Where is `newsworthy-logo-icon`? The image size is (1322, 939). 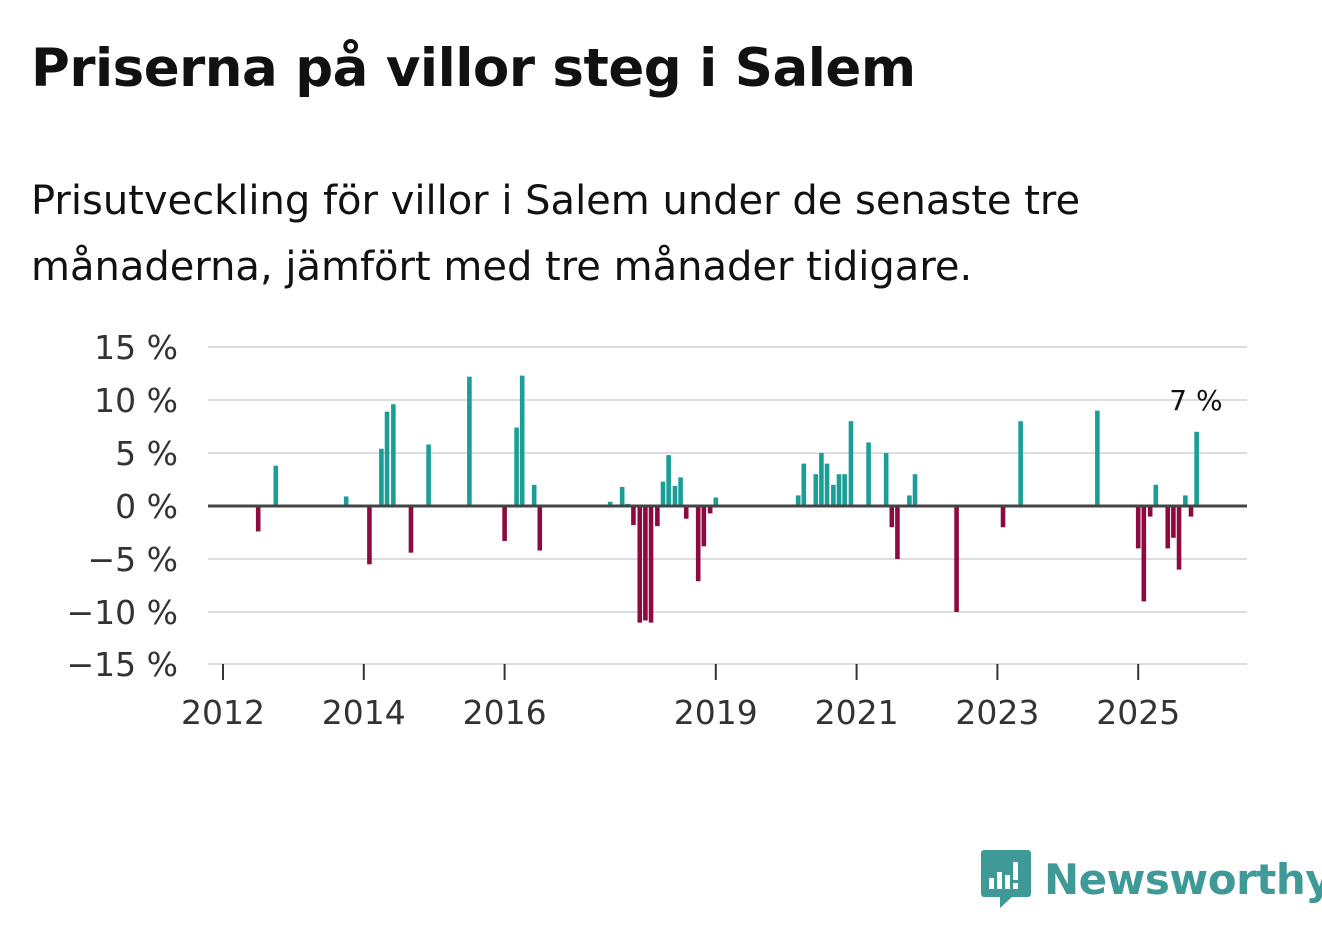 newsworthy-logo-icon is located at coordinates (1006, 879).